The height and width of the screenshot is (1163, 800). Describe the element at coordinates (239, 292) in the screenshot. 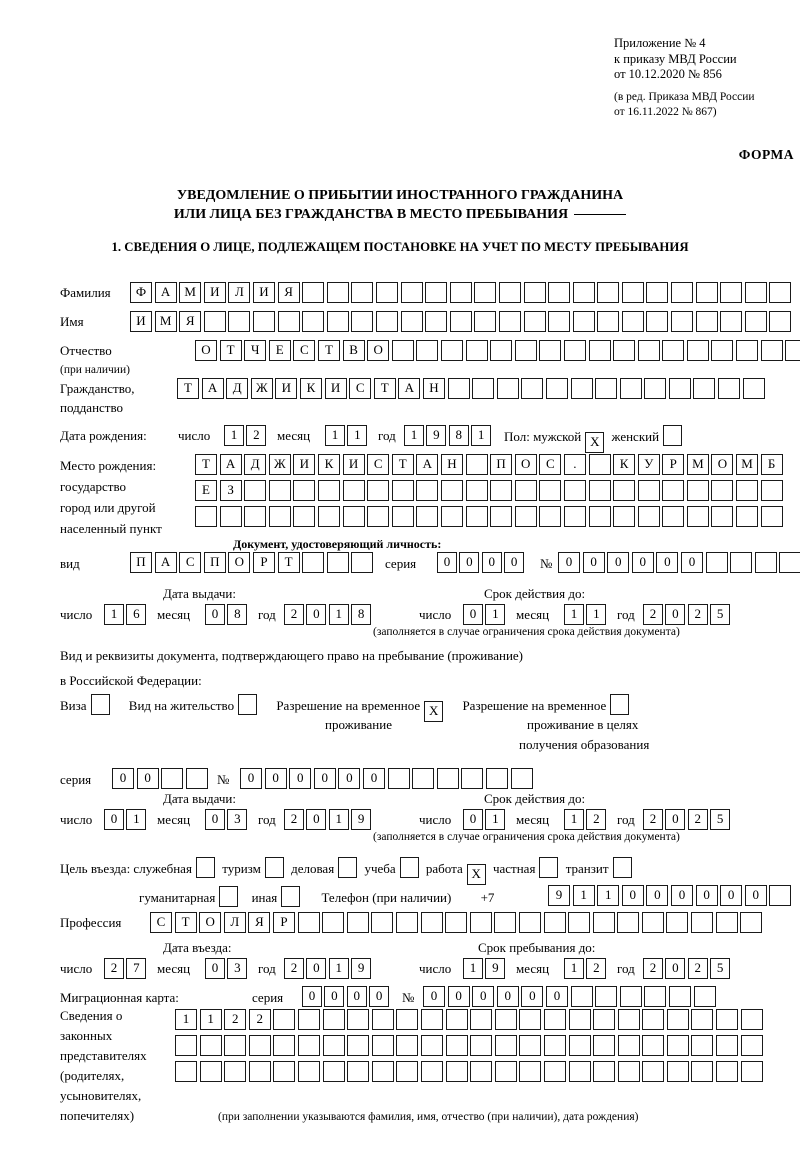

I see `char-cell: Л` at that location.